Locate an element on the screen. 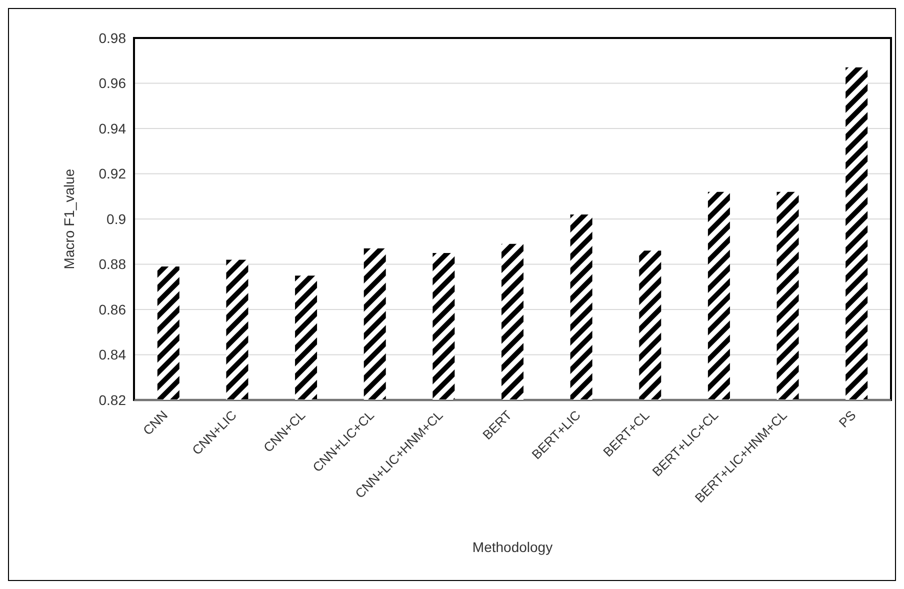 The width and height of the screenshot is (904, 589). y-tick-label: 0.9 is located at coordinates (116, 218).